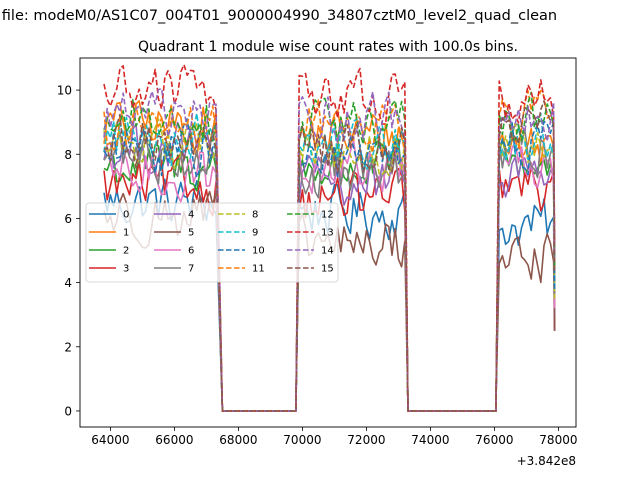  I want to click on legend-label-1: 1, so click(126, 233).